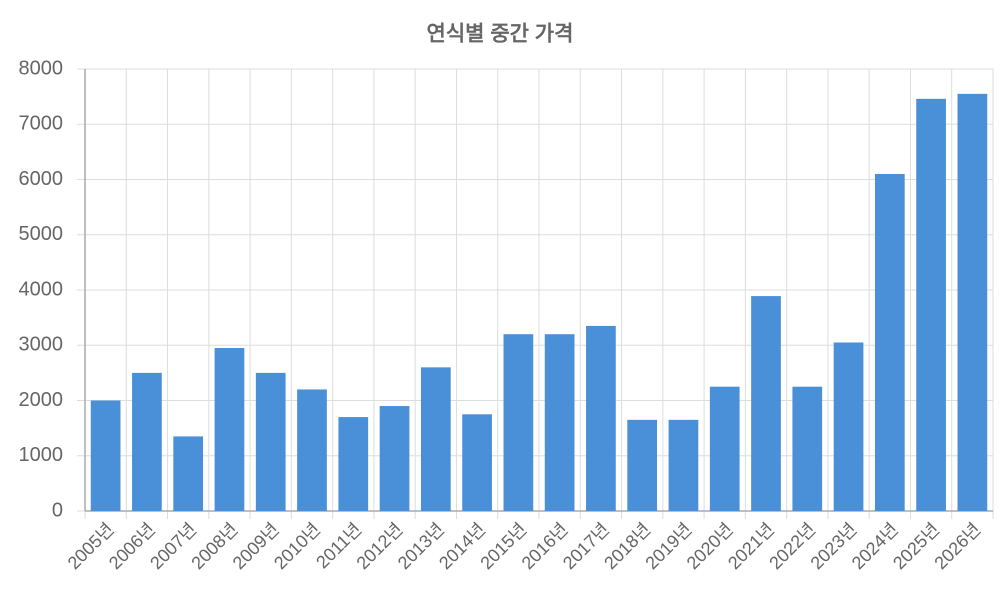 This screenshot has width=1000, height=600. I want to click on y-tick-label: 8000, so click(41, 68).